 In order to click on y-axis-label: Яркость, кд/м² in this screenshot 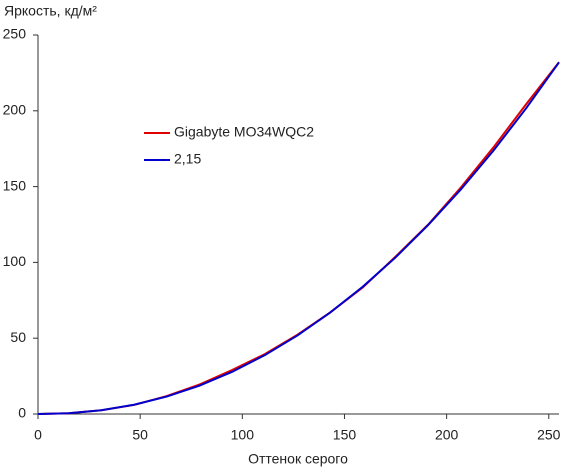, I will do `click(50, 11)`.